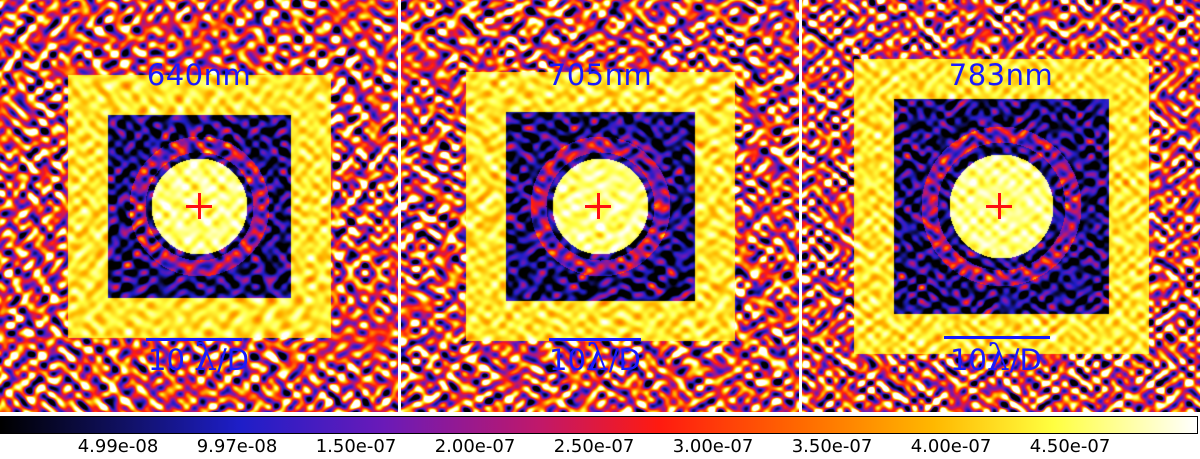 The height and width of the screenshot is (459, 1200). Describe the element at coordinates (599, 425) in the screenshot. I see `colorbar` at that location.